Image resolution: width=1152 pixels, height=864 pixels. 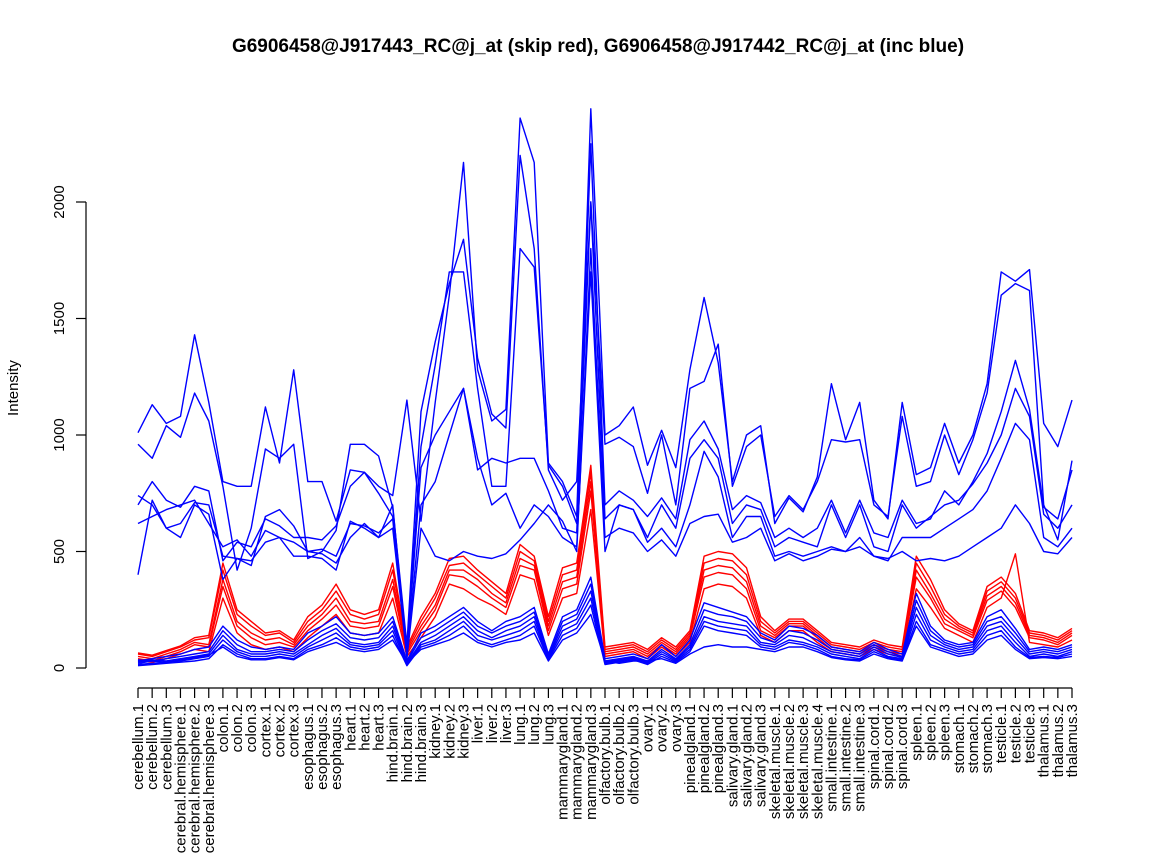 I want to click on x-tick-label: hind.brain.3, so click(x=421, y=743).